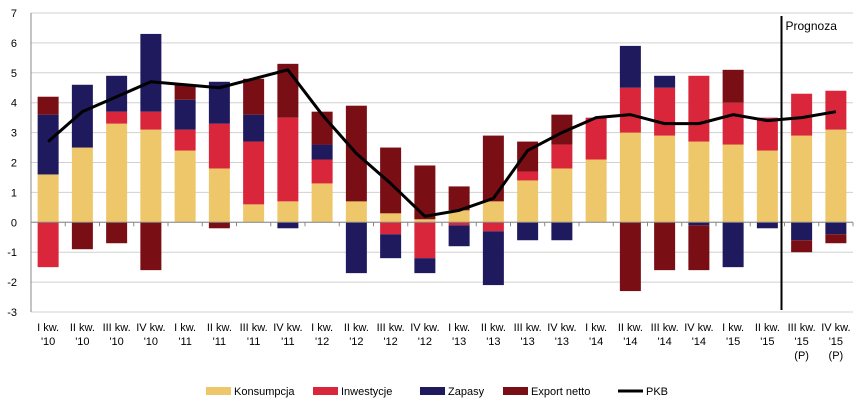 This screenshot has width=867, height=408. Describe the element at coordinates (82, 335) in the screenshot. I see `x-tick-label: II kw. '10` at that location.